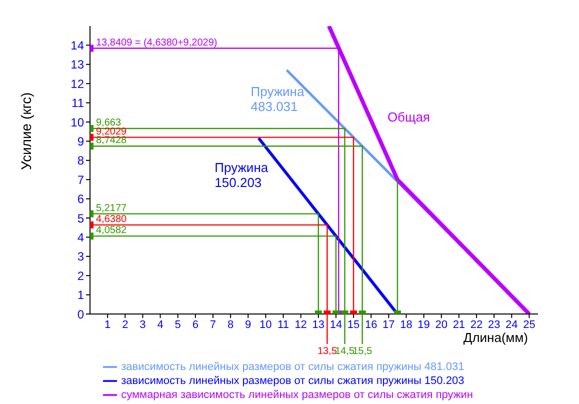  What do you see at coordinates (213, 324) in the screenshot?
I see `x-tick-label: 7` at bounding box center [213, 324].